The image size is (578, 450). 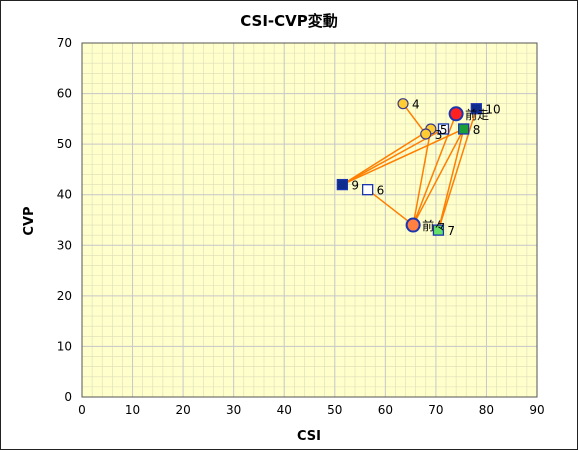 What do you see at coordinates (381, 191) in the screenshot?
I see `point-label: 6` at bounding box center [381, 191].